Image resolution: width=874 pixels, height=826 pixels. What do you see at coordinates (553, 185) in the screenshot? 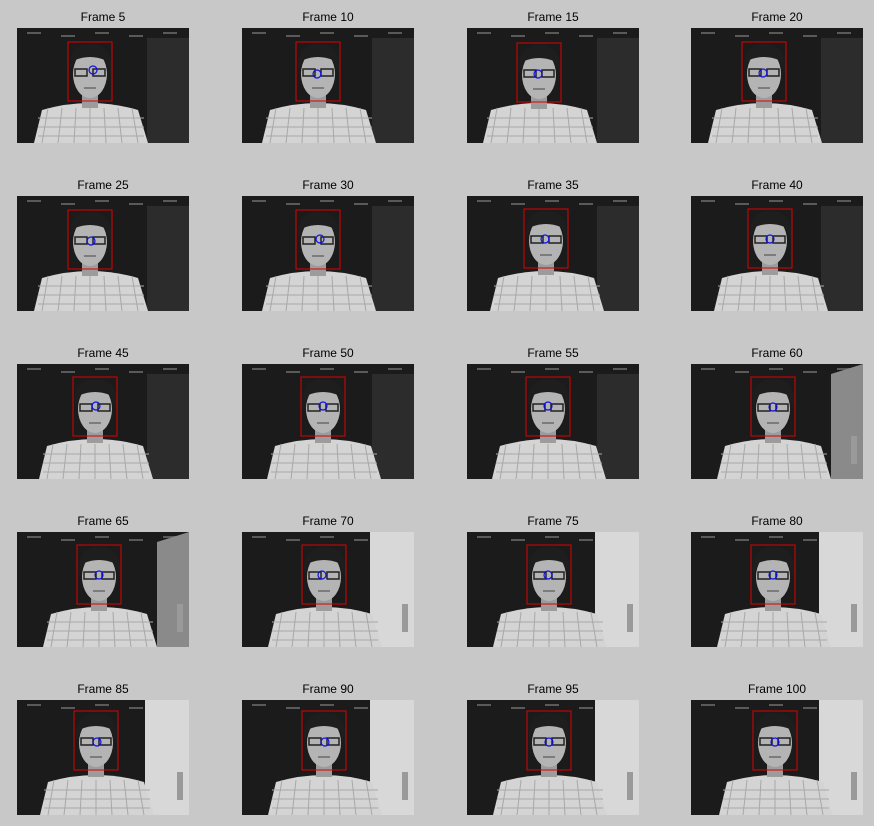
I see `frame-title: Frame 35` at bounding box center [553, 185].